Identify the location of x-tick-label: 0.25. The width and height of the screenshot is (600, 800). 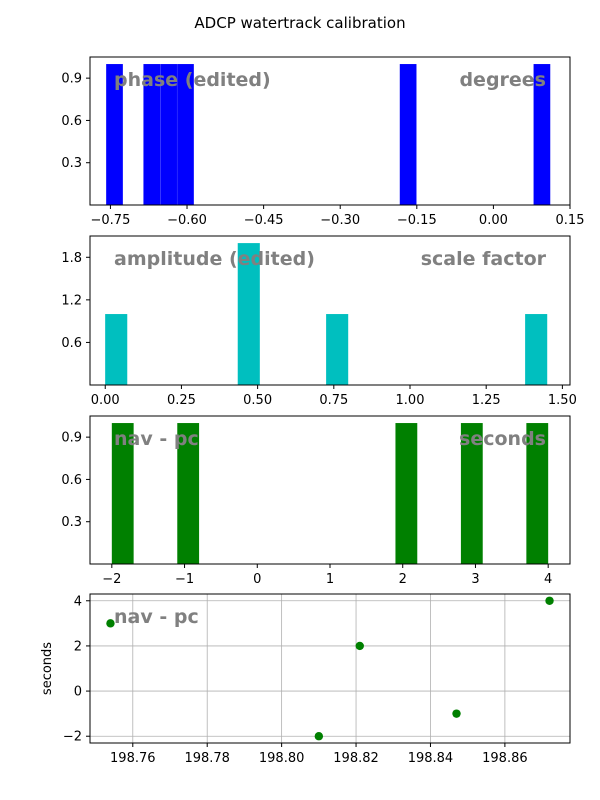
(181, 400).